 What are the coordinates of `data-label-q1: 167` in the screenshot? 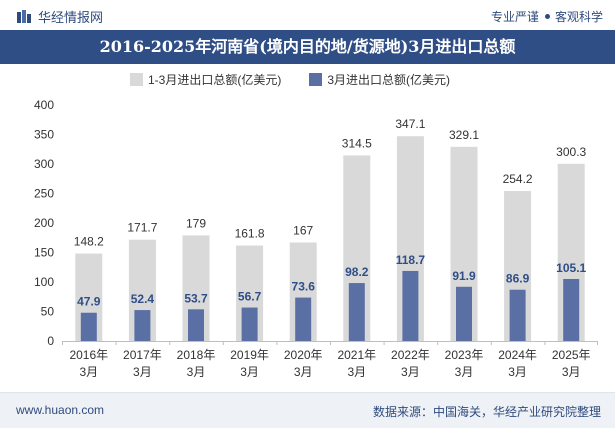 It's located at (303, 230).